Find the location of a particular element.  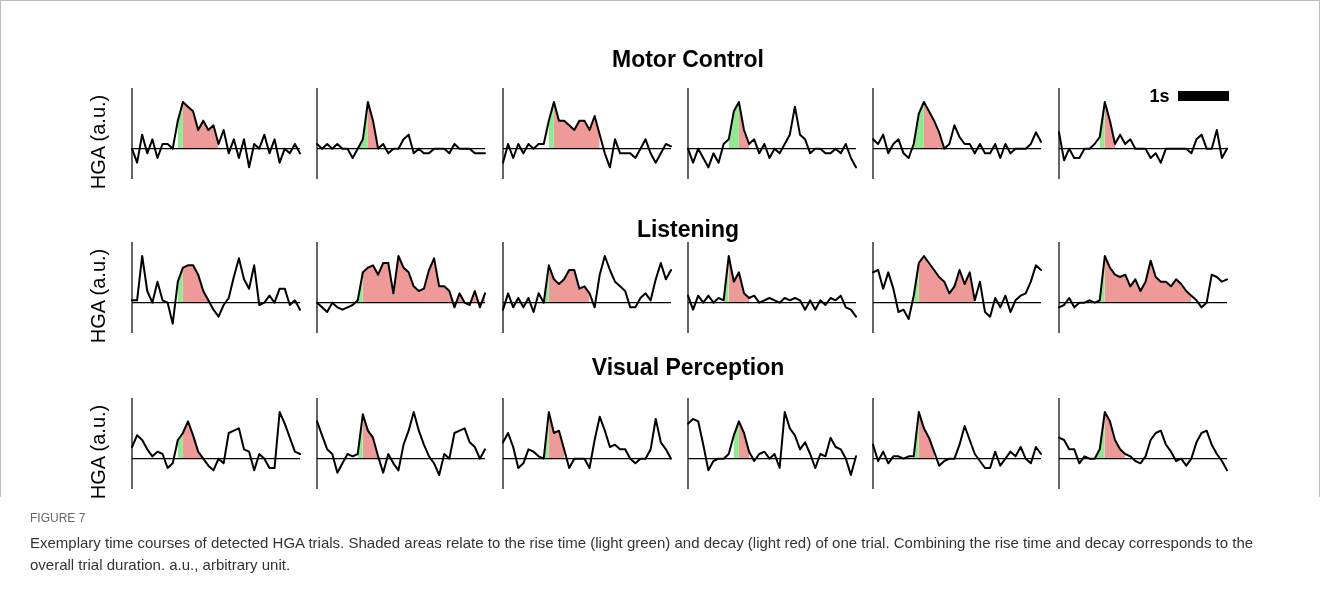

annotation: 1s is located at coordinates (1159, 96).